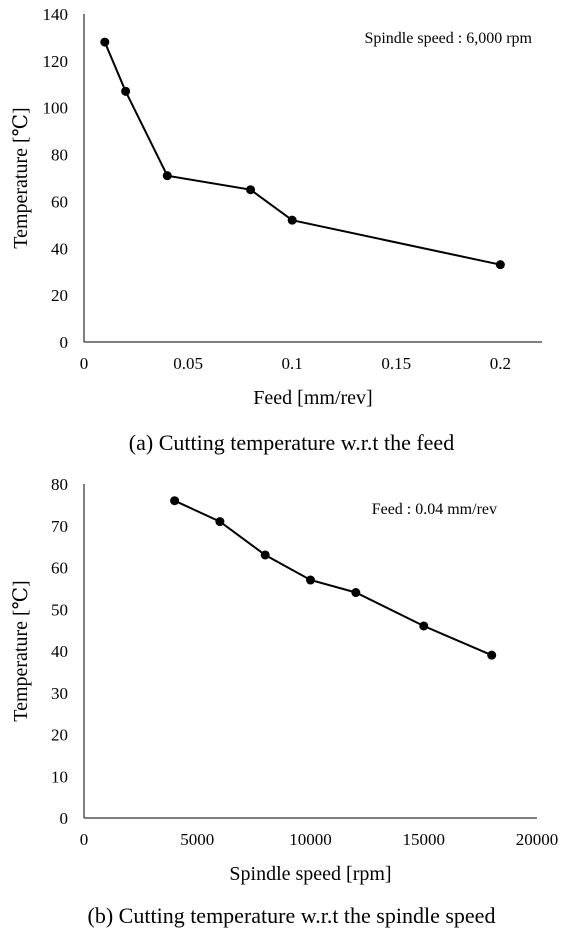 The height and width of the screenshot is (940, 583). I want to click on x-tick-label: 15000, so click(424, 839).